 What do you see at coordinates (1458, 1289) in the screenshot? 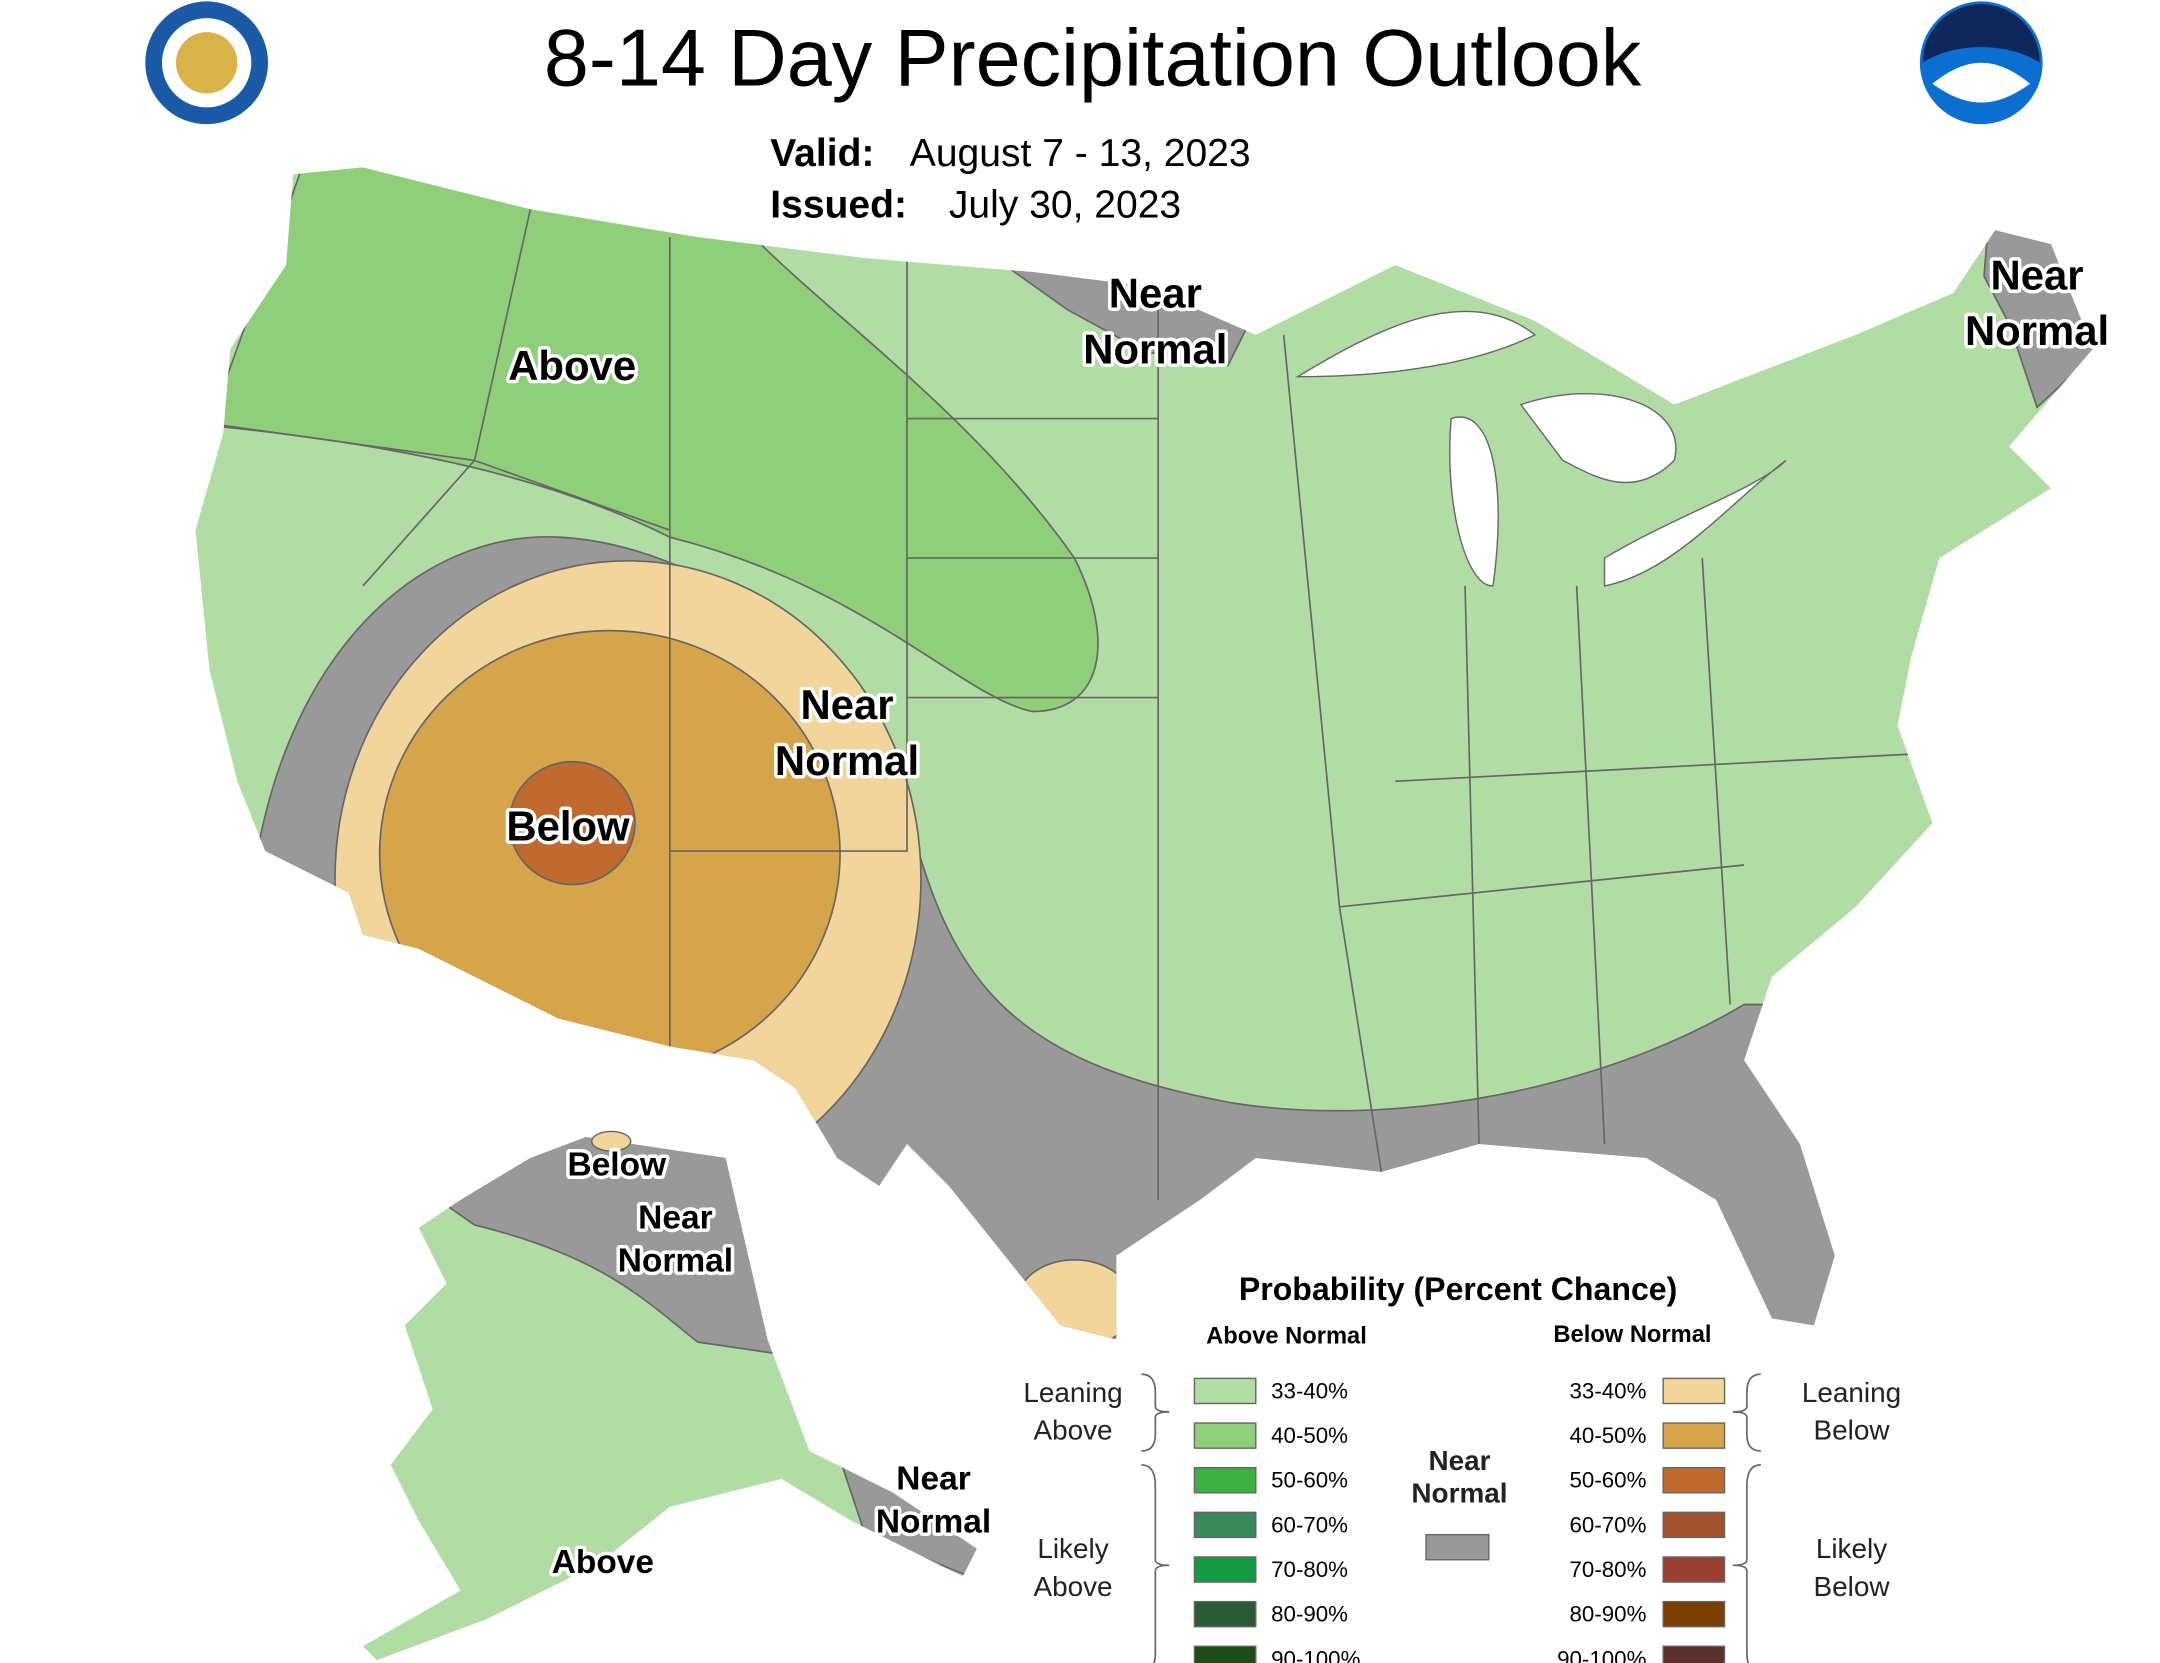
I see `legend-title: Probability (Percent Chance)` at bounding box center [1458, 1289].